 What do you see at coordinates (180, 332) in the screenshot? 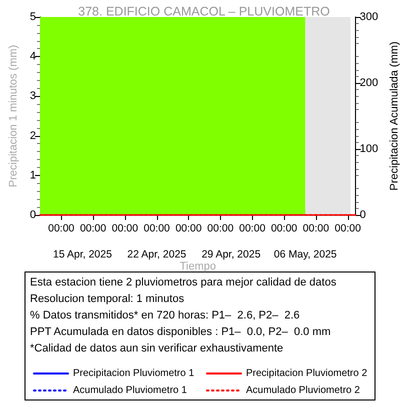
I see `text: PPT Acumulada en datos disponibles : P1– 0.0, P2– 0.0 mm` at bounding box center [180, 332].